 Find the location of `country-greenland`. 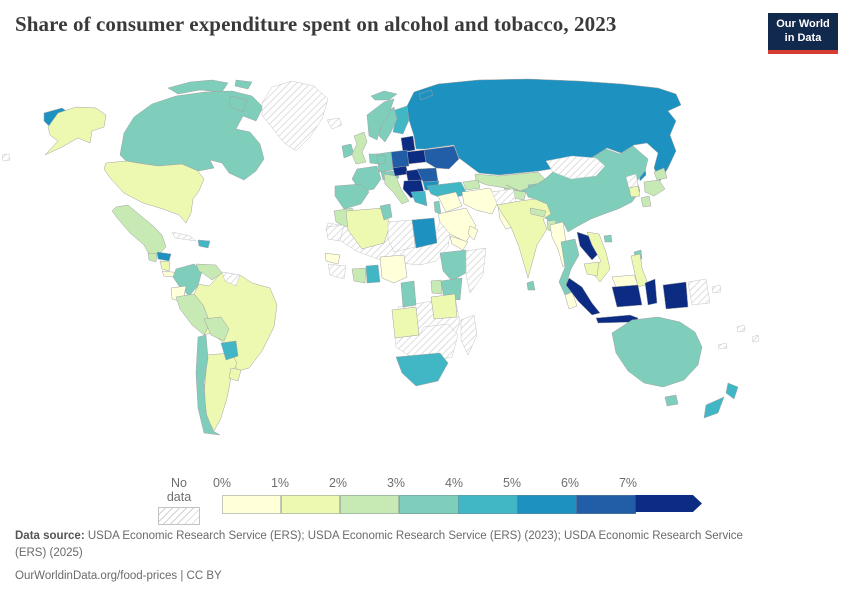

country-greenland is located at coordinates (295, 116).